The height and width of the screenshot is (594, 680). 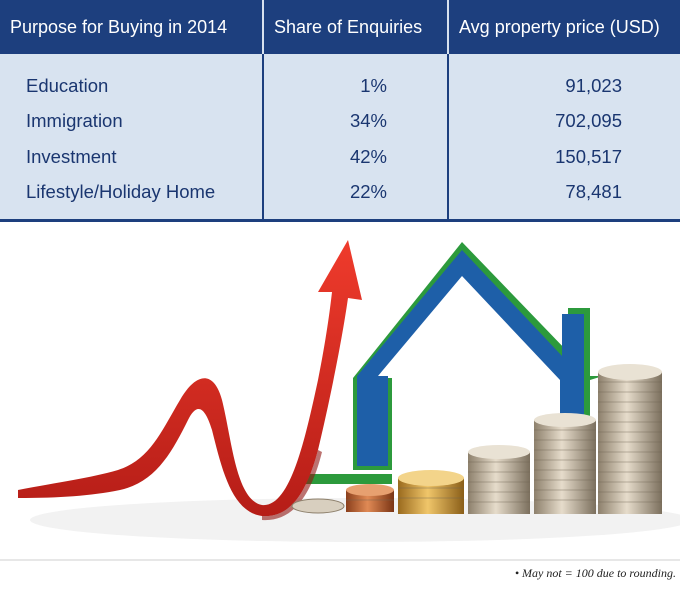 I want to click on cell-price: 78,481, so click(x=564, y=197).